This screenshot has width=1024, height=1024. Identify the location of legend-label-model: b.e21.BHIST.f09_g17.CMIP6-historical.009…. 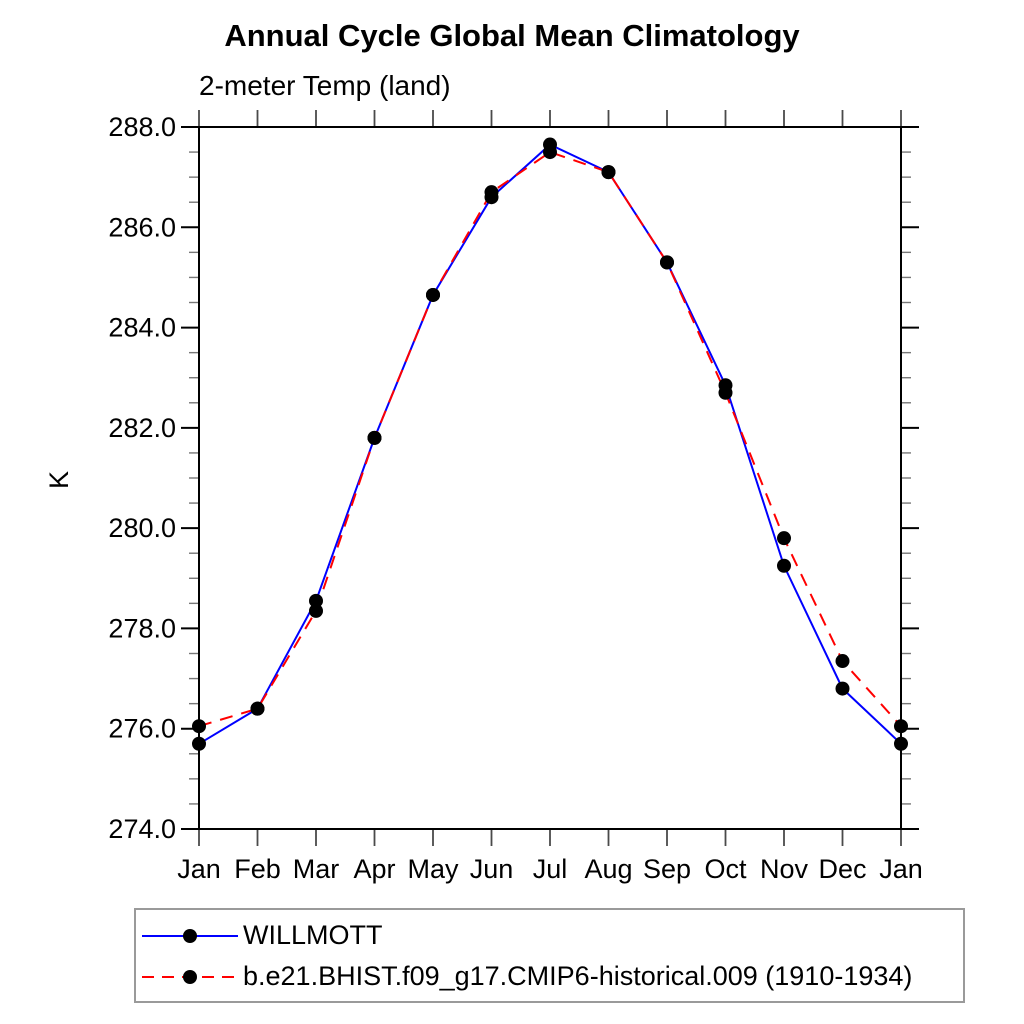
(578, 976).